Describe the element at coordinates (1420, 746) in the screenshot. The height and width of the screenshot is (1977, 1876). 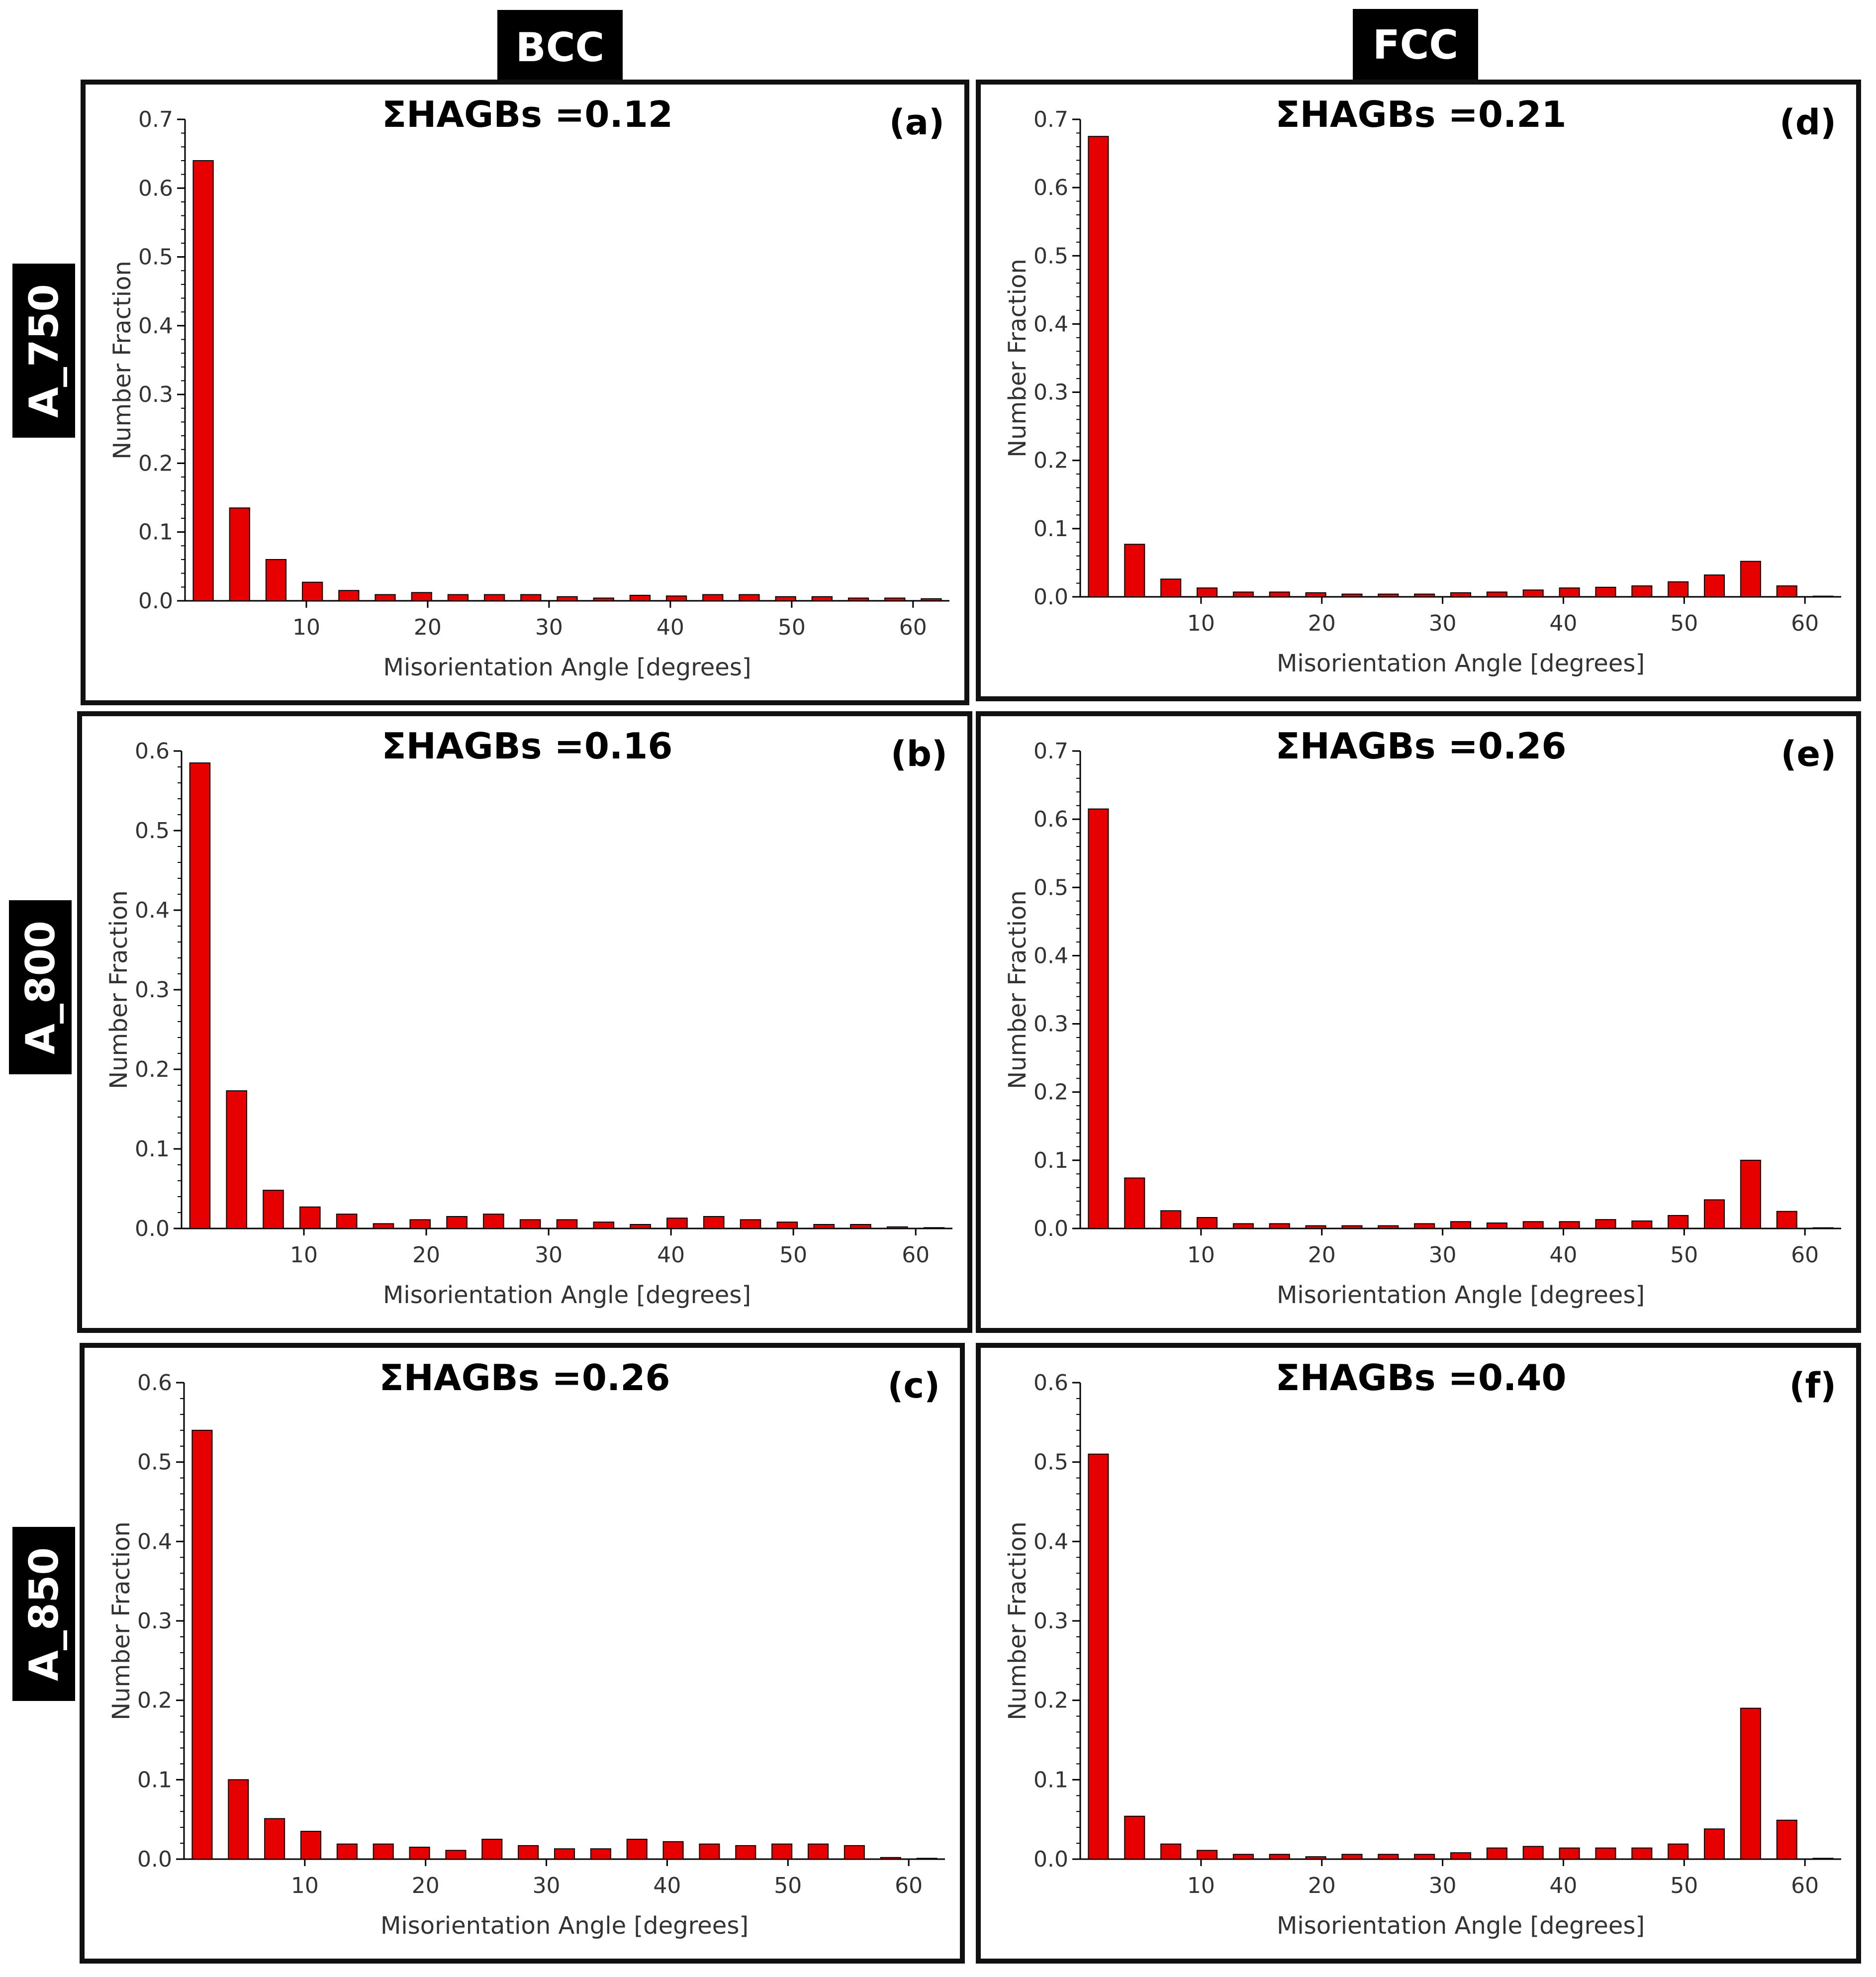
I see `chart-title: ΣHAGBs =0.26` at that location.